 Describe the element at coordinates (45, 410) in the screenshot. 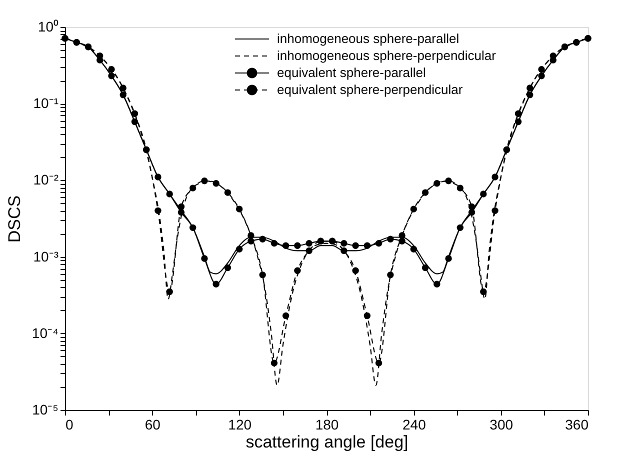

I see `y-tick-label: 10⁻⁵` at that location.